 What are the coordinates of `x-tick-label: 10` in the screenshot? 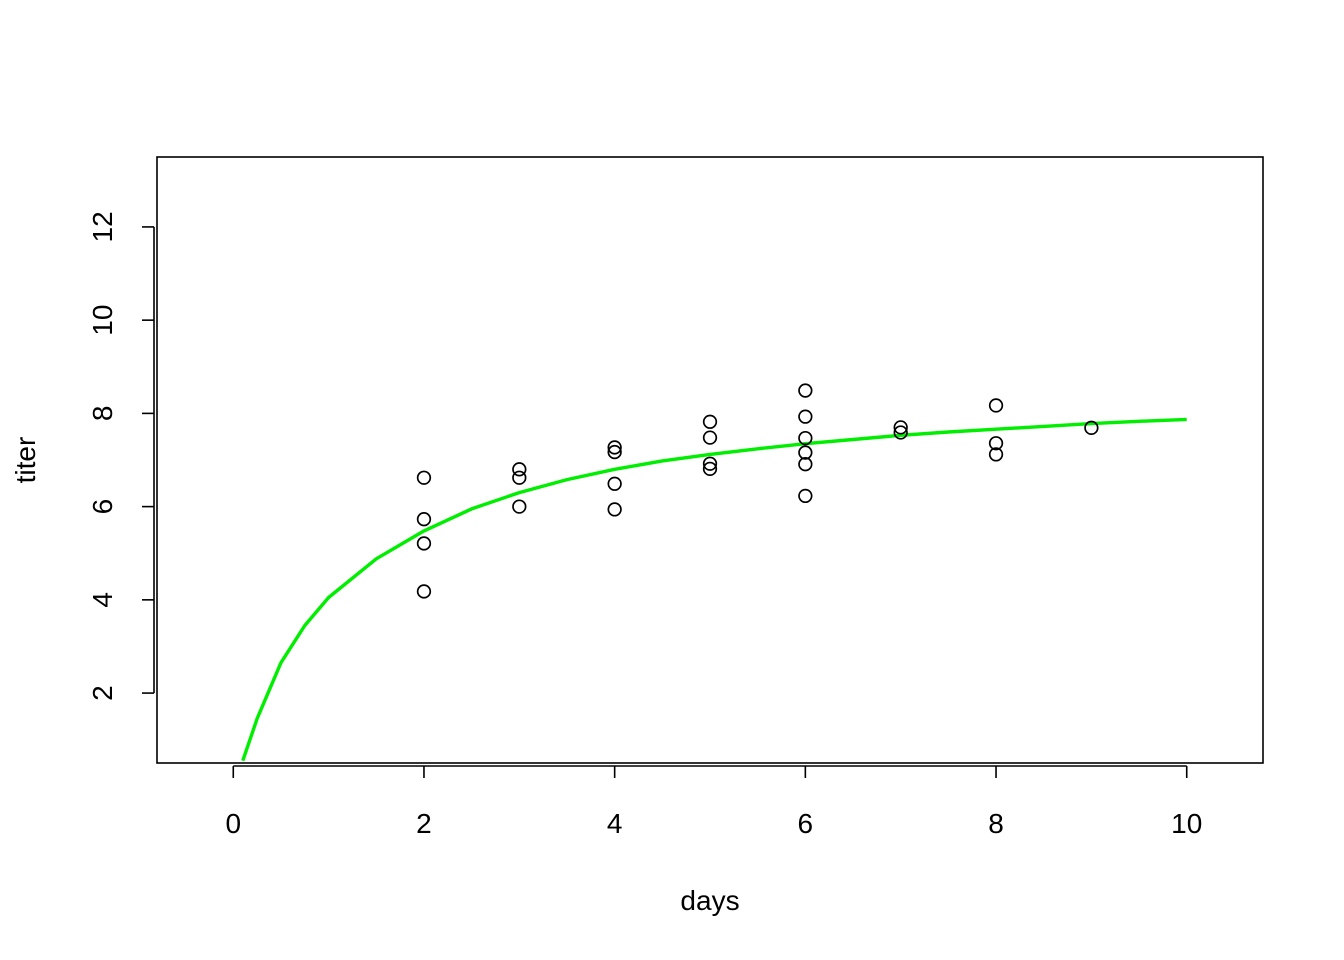 It's located at (1186, 823).